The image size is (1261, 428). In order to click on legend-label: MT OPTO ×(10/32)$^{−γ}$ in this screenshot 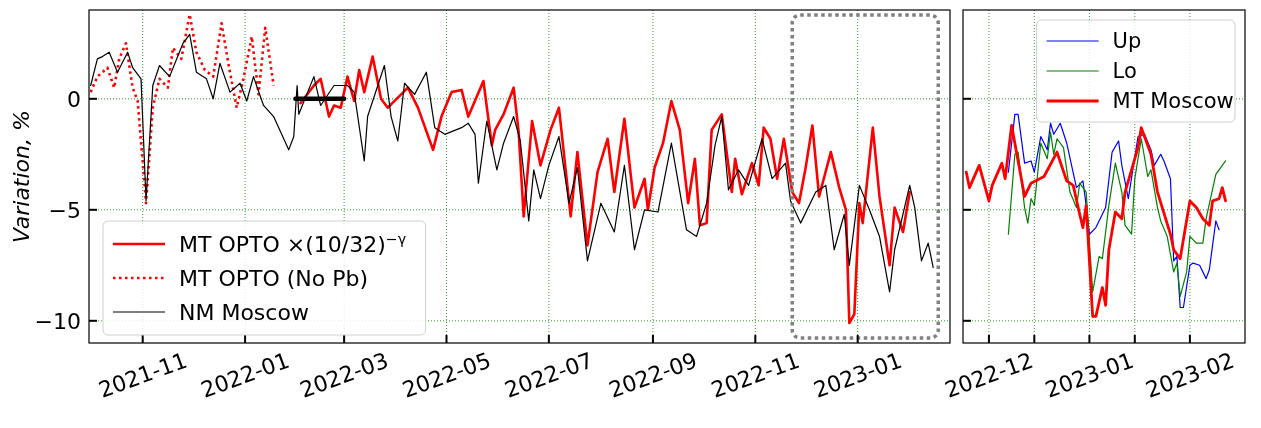, I will do `click(293, 243)`.